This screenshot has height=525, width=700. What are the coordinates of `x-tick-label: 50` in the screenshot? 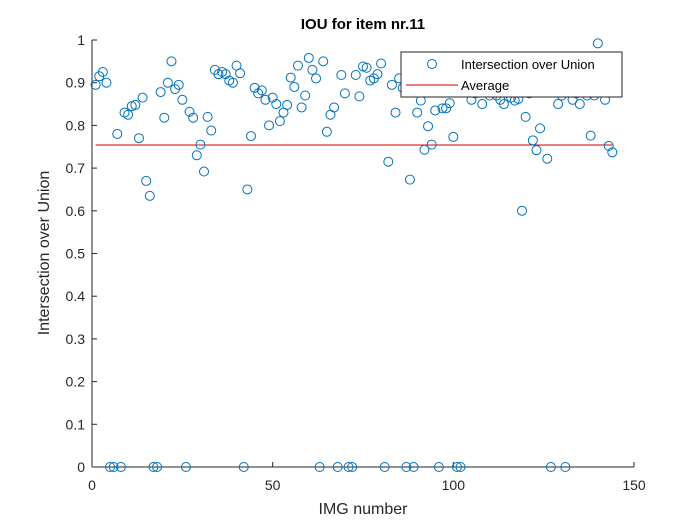 It's located at (273, 485).